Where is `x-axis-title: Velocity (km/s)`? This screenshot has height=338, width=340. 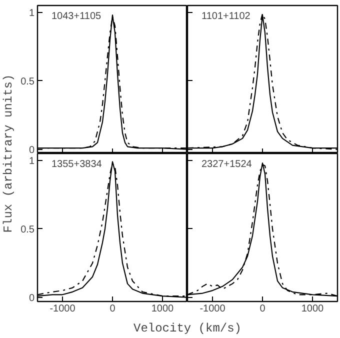
x-axis-title: Velocity (km/s) is located at coordinates (187, 329).